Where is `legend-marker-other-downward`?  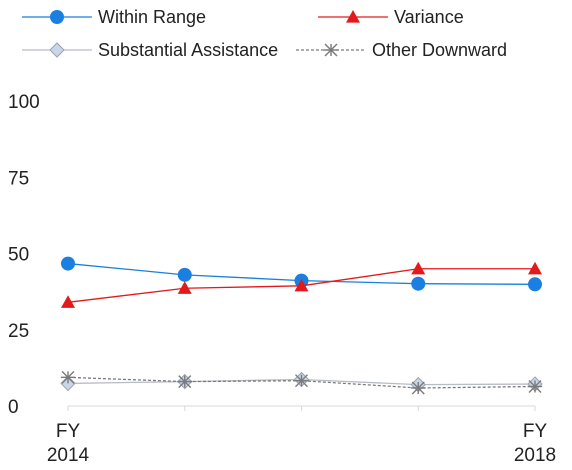 legend-marker-other-downward is located at coordinates (331, 50).